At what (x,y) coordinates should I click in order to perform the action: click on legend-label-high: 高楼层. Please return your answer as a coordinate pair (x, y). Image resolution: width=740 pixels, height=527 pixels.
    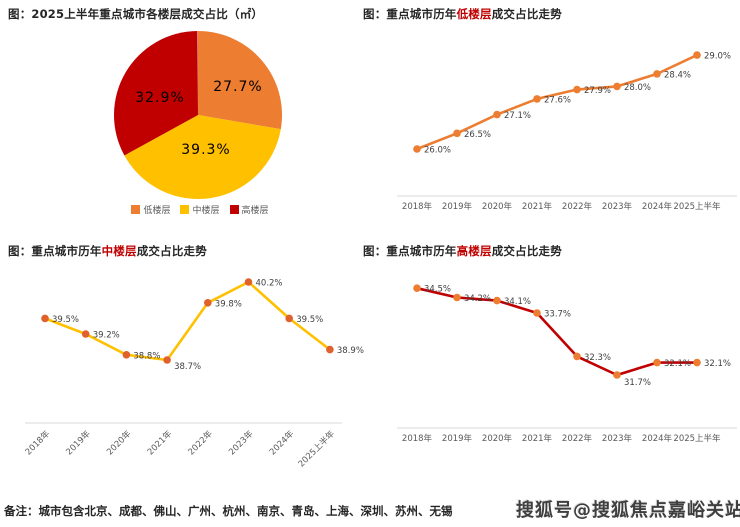
    Looking at the image, I should click on (255, 211).